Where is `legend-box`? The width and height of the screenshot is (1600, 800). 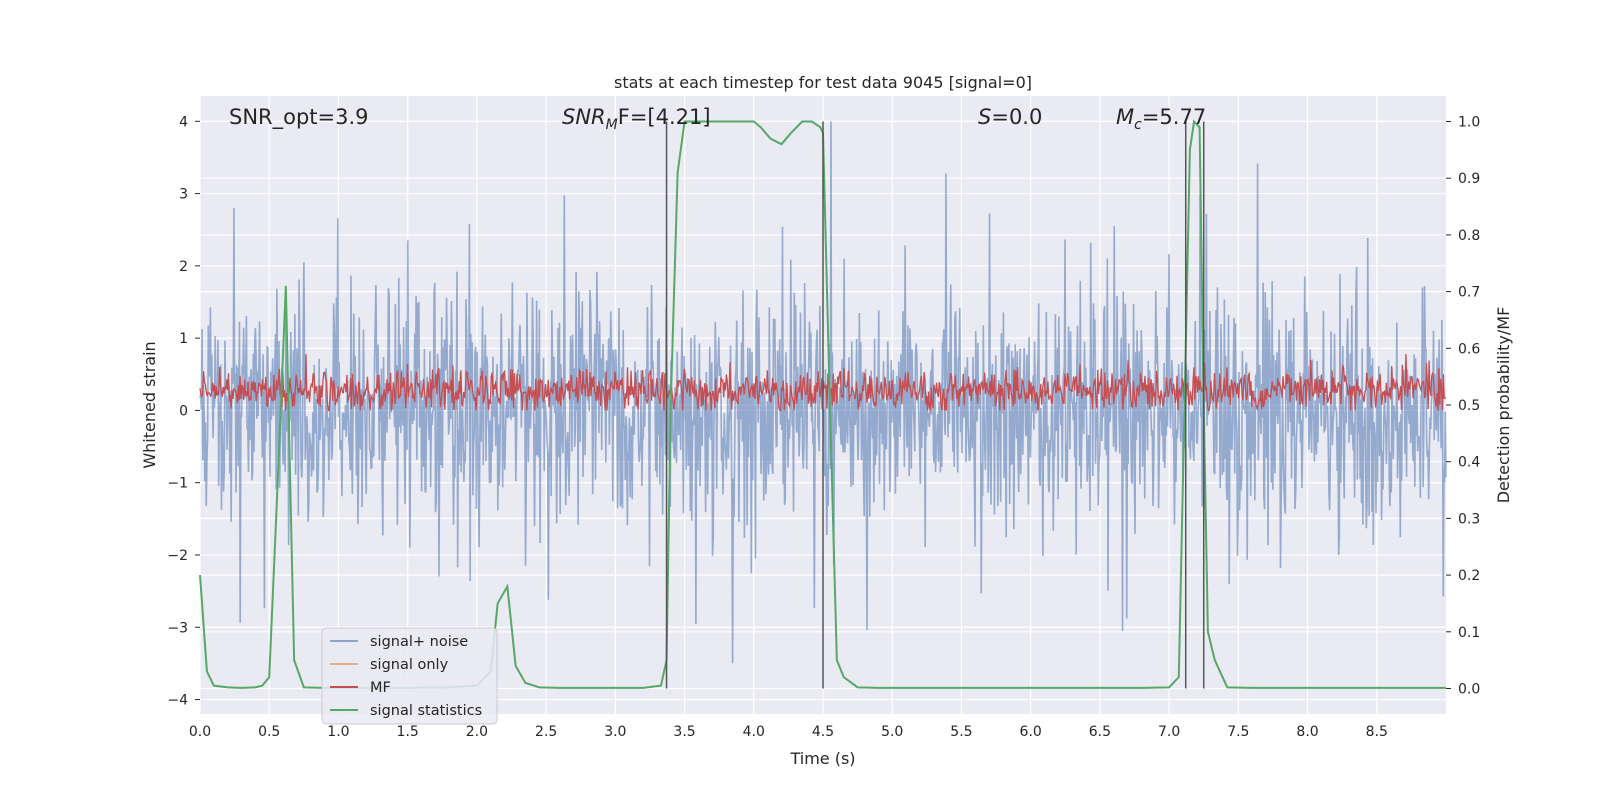
legend-box is located at coordinates (409, 676).